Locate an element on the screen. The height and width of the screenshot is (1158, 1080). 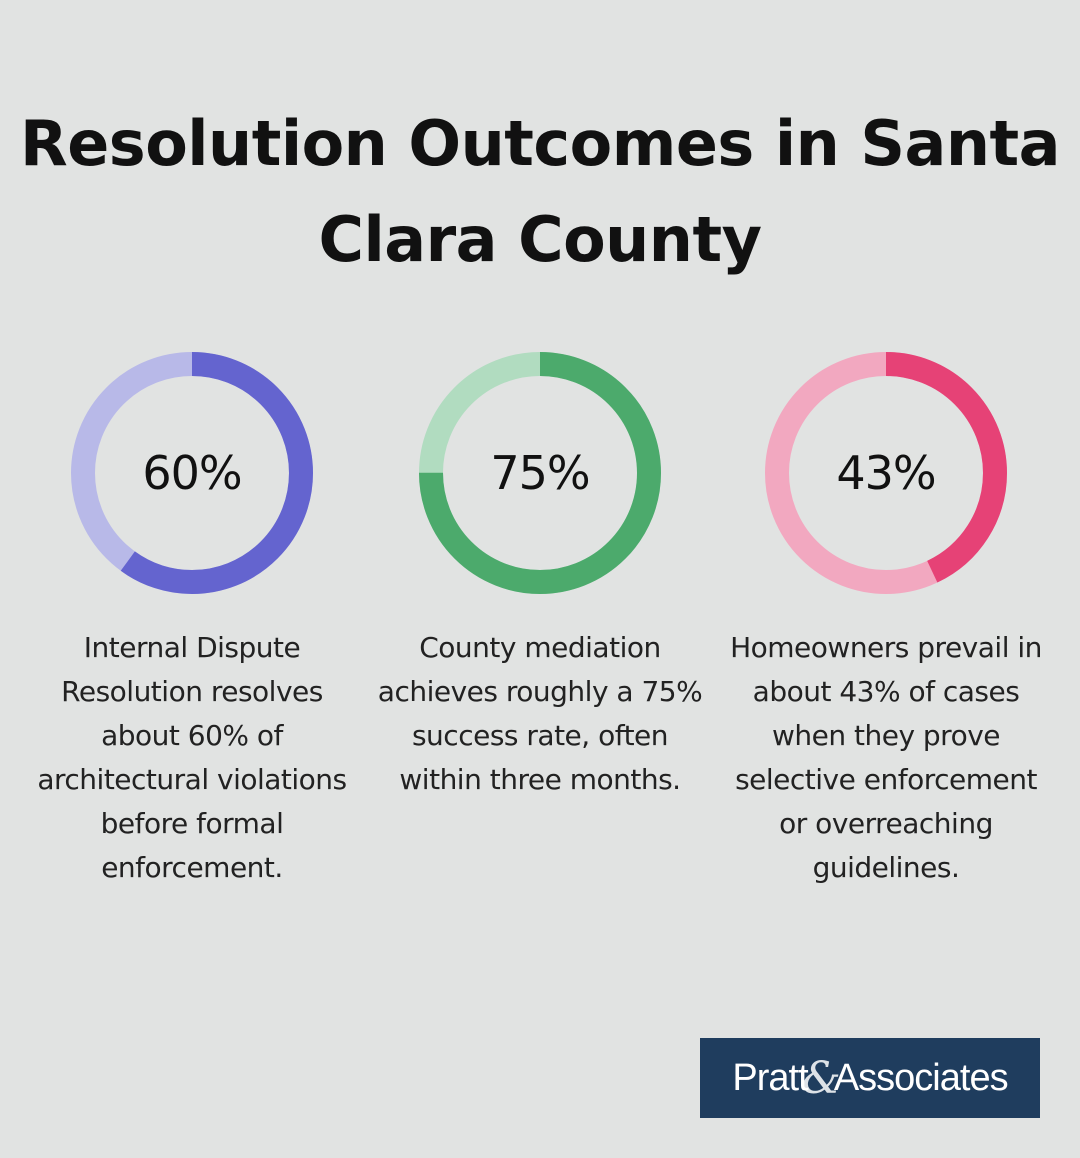
donut-chart-1: 60% is located at coordinates (192, 473).